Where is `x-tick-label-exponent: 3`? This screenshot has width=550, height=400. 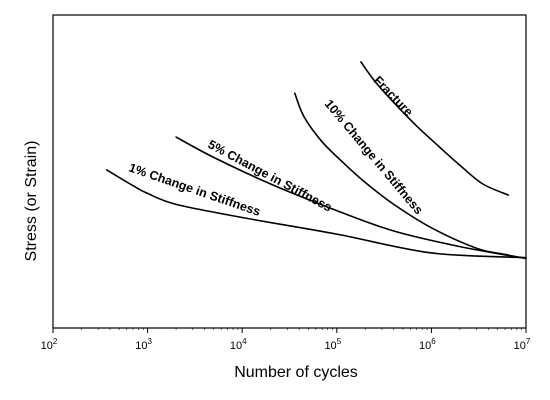 x-tick-label-exponent: 3 is located at coordinates (149, 341).